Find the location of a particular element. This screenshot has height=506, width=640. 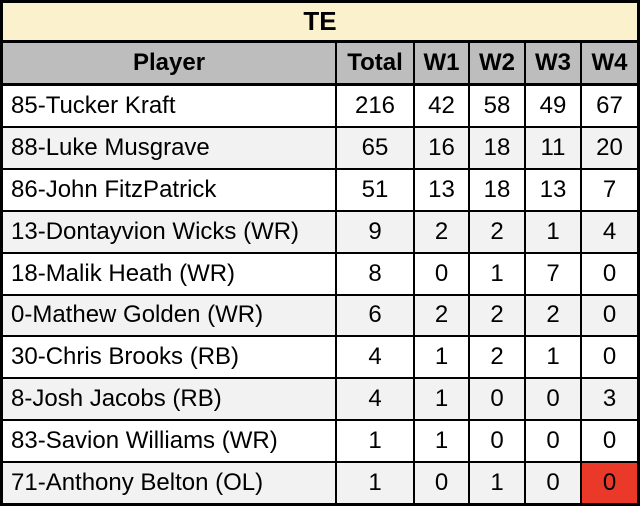

w4-cell: 3 is located at coordinates (608, 399).